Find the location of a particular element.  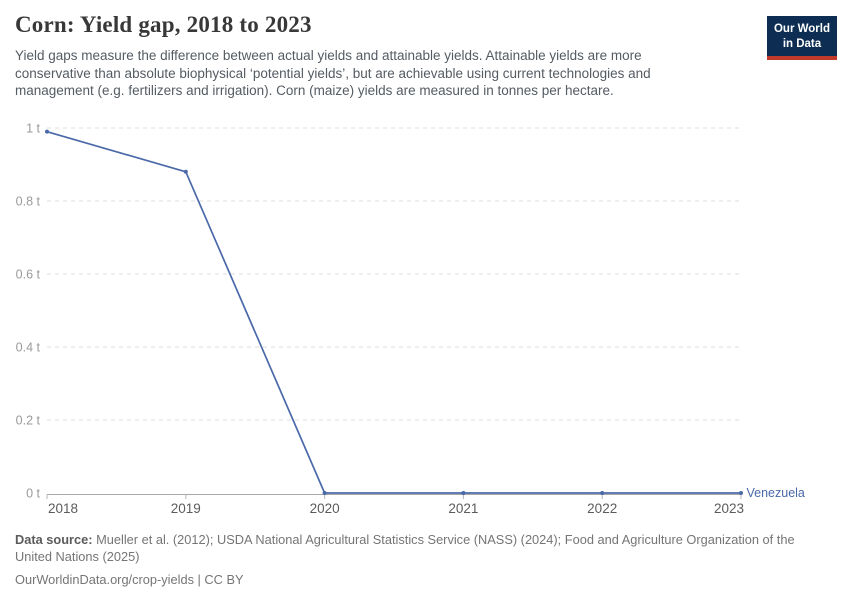

y-tick-label: 0.2 t is located at coordinates (28, 421).